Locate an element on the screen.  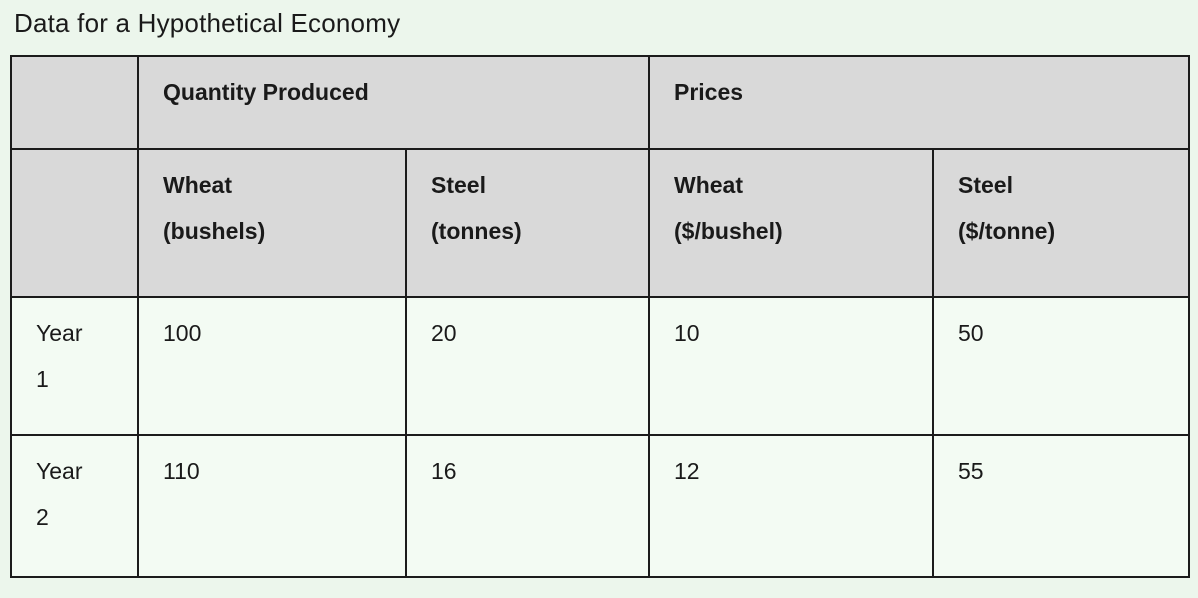
cell-year2-wheat-price: 12 is located at coordinates (791, 506).